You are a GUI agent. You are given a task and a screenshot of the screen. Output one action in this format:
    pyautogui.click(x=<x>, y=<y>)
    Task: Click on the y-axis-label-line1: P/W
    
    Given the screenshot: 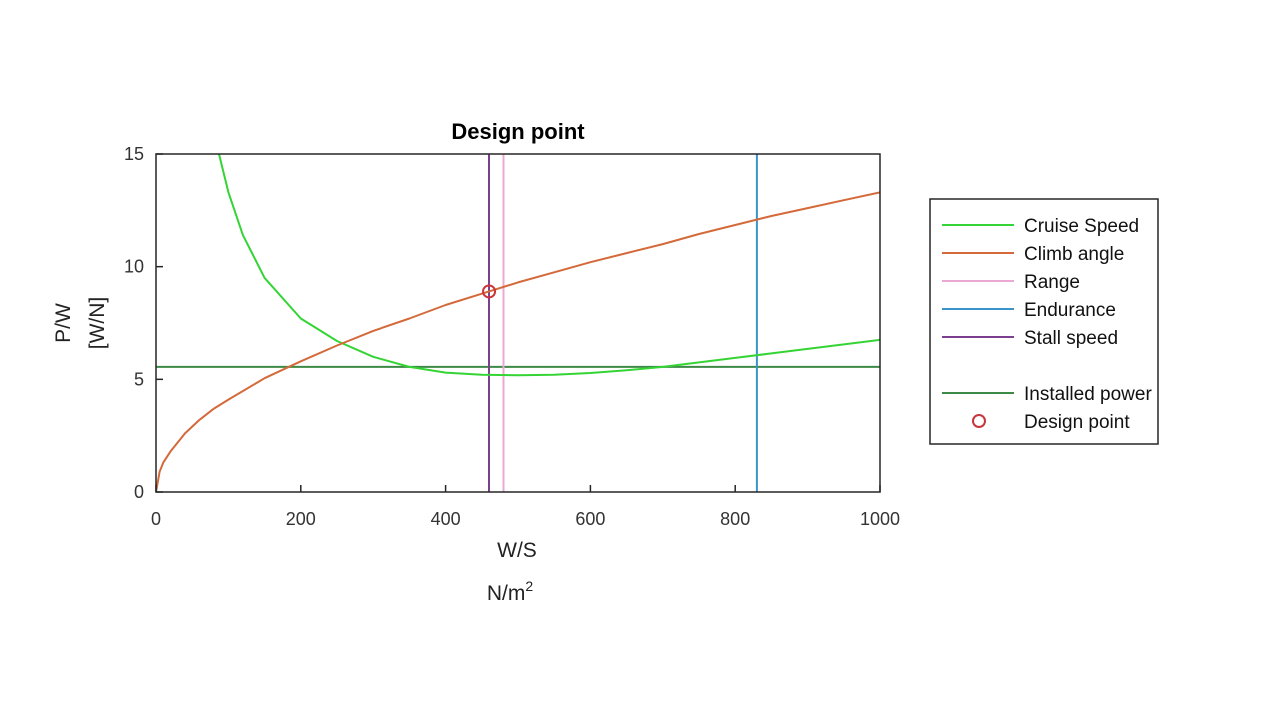 What is the action you would take?
    pyautogui.click(x=63, y=323)
    